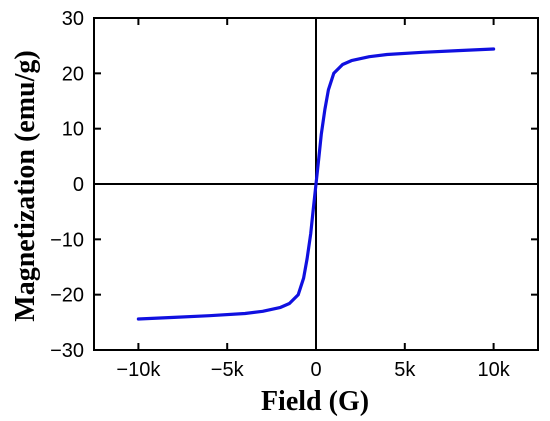 The height and width of the screenshot is (421, 550). What do you see at coordinates (315, 370) in the screenshot?
I see `x-tick-label: 0` at bounding box center [315, 370].